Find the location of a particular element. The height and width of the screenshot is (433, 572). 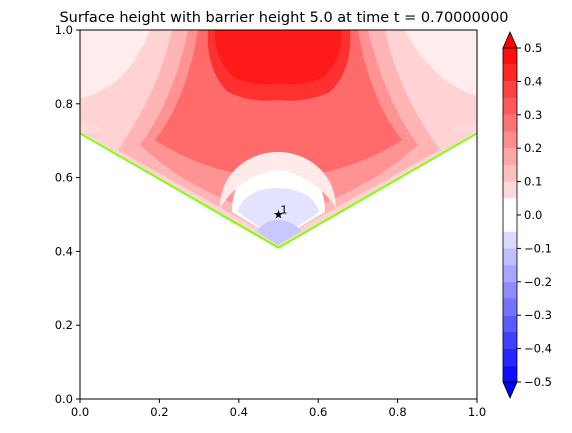

colorbar-tick-label: −0.3 is located at coordinates (538, 315).